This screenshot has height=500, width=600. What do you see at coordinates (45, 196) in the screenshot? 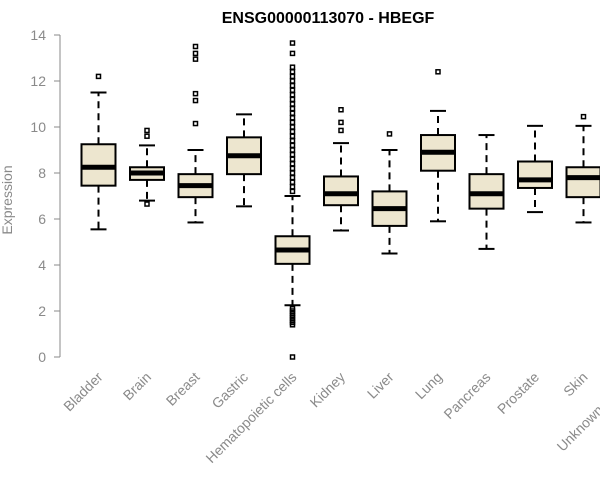
I see `y-axis: 0 2 4 6 8 10 12 14` at bounding box center [45, 196].